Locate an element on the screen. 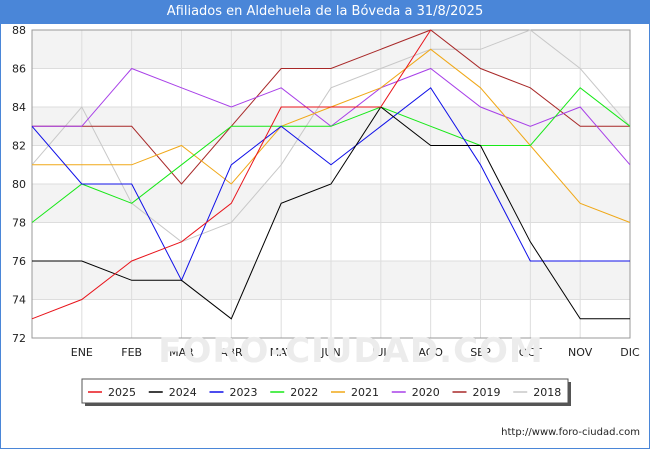 Image resolution: width=650 pixels, height=450 pixels. y-tick-label: 80 is located at coordinates (19, 184).